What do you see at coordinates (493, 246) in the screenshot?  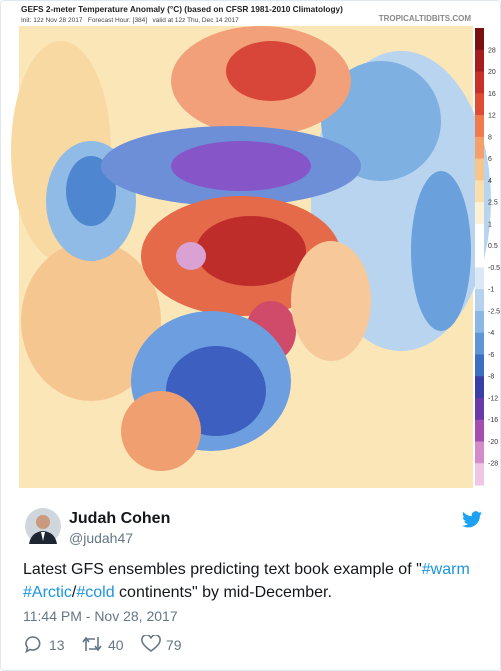 I see `colorbar-tick-label: 0.5` at bounding box center [493, 246].